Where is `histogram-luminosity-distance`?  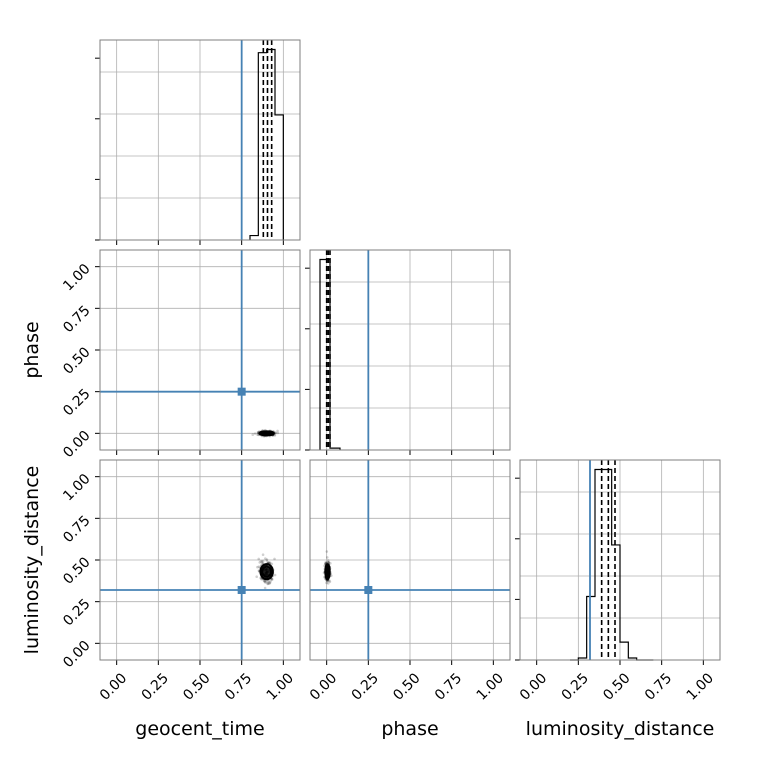
histogram-luminosity-distance is located at coordinates (612, 564).